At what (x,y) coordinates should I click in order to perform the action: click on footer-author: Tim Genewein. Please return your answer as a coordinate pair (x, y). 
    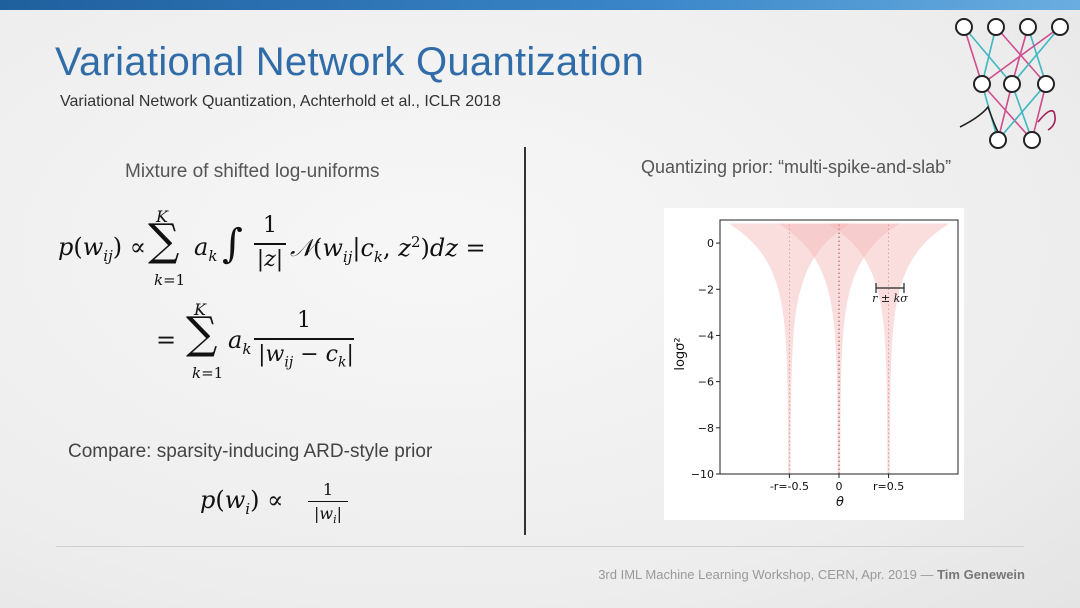
    Looking at the image, I should click on (981, 574).